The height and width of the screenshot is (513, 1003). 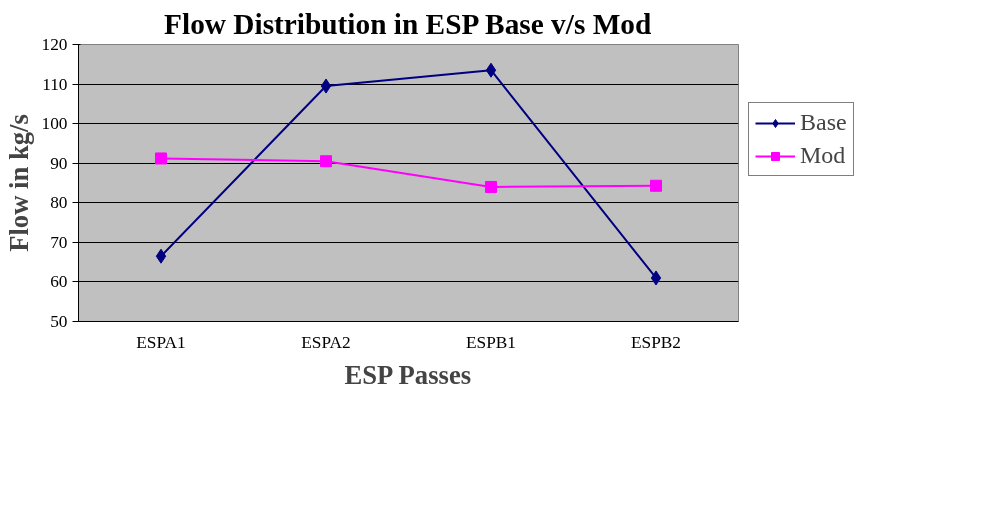 What do you see at coordinates (59, 163) in the screenshot?
I see `y-tick-label: 90` at bounding box center [59, 163].